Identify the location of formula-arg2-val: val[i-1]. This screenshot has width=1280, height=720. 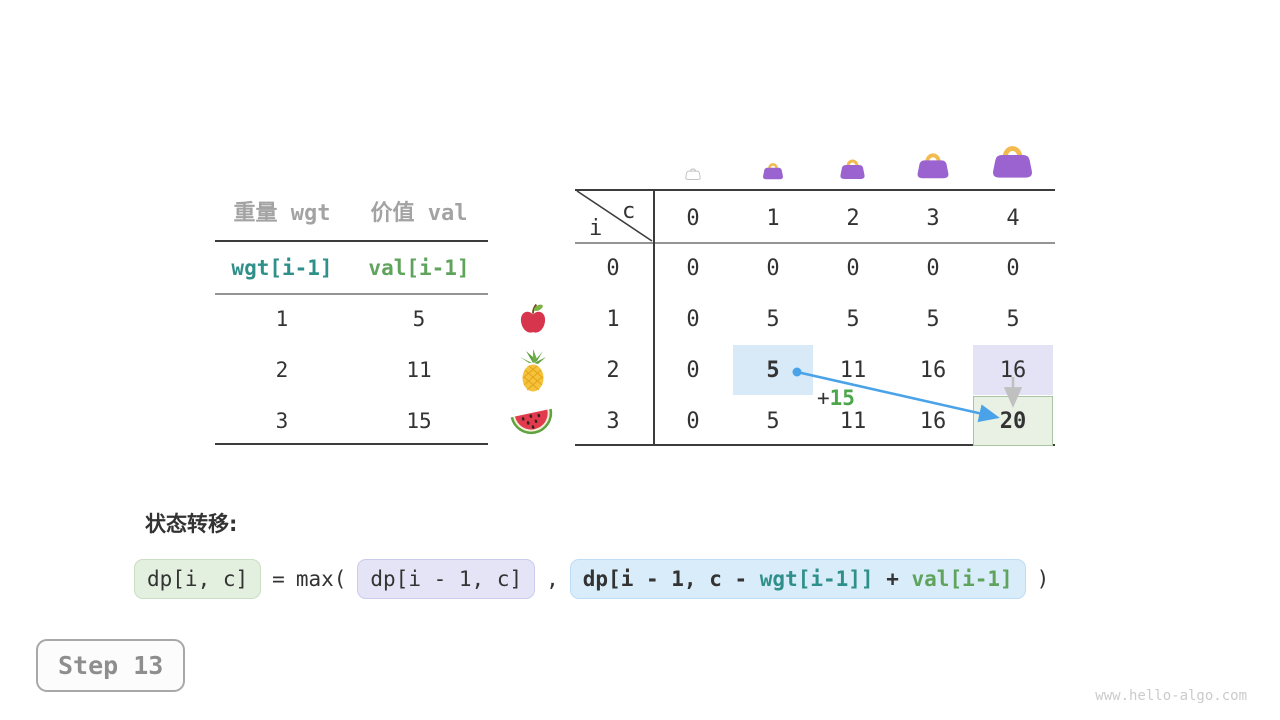
(962, 579).